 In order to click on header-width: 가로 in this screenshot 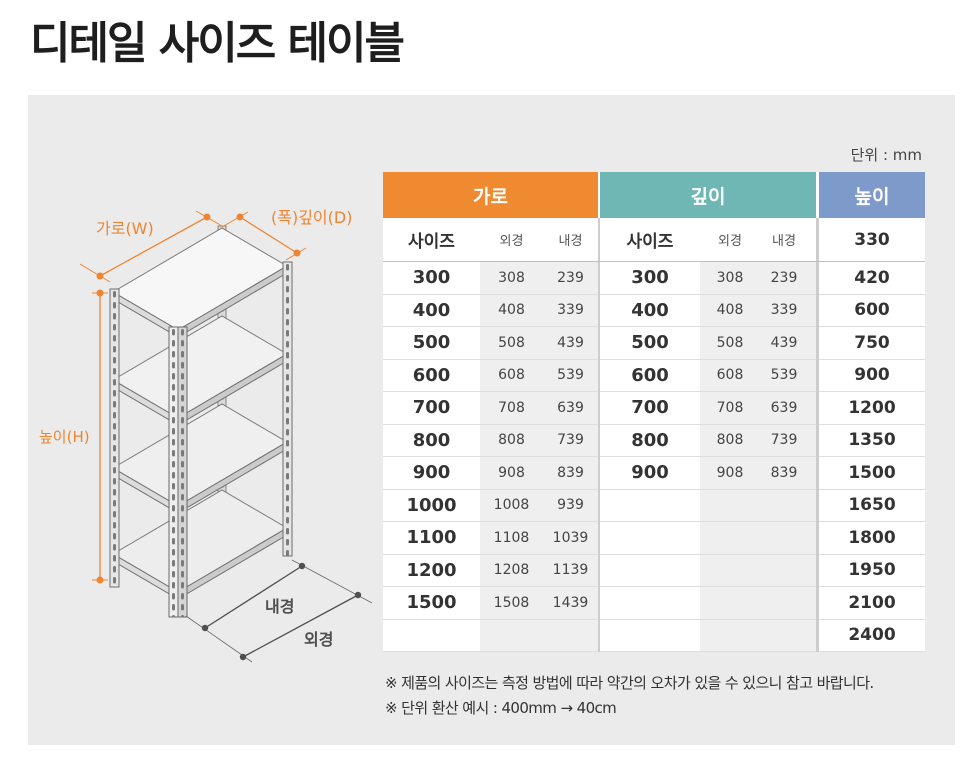, I will do `click(490, 195)`.